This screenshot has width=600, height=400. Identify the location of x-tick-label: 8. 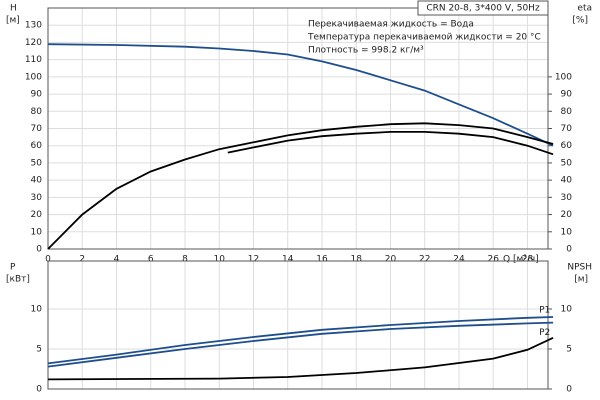
(185, 260).